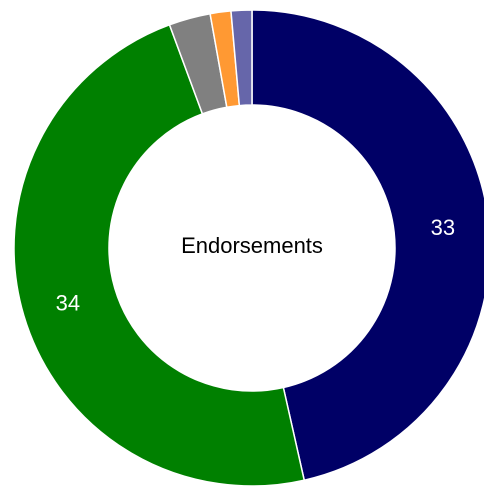 This screenshot has width=484, height=487. Describe the element at coordinates (443, 227) in the screenshot. I see `slice-label-0: 33` at that location.